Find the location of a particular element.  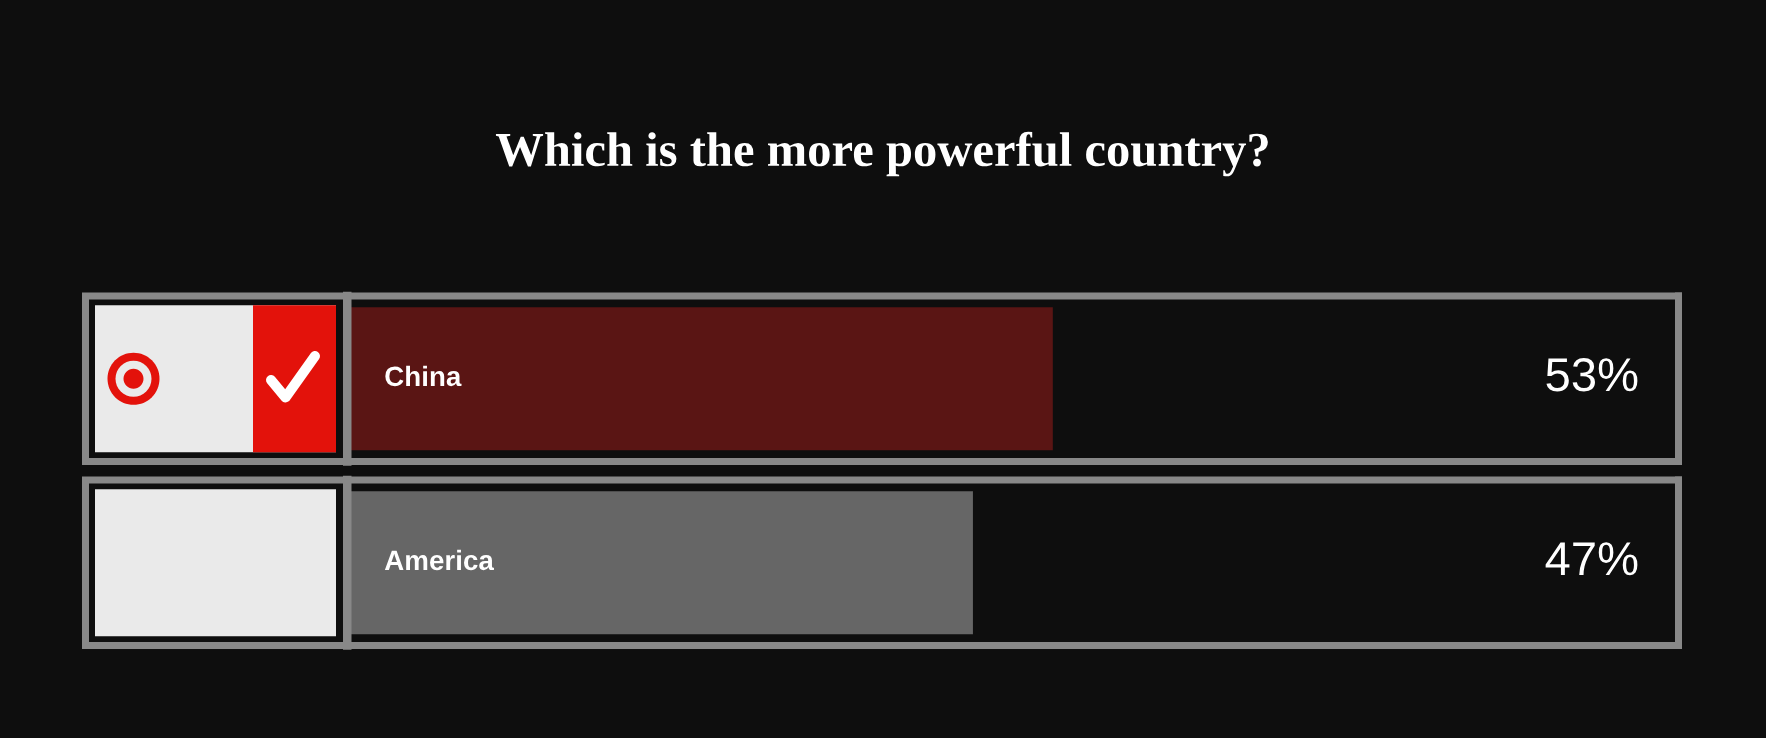

chart-title: Which is the more powerful country? is located at coordinates (881, 154).